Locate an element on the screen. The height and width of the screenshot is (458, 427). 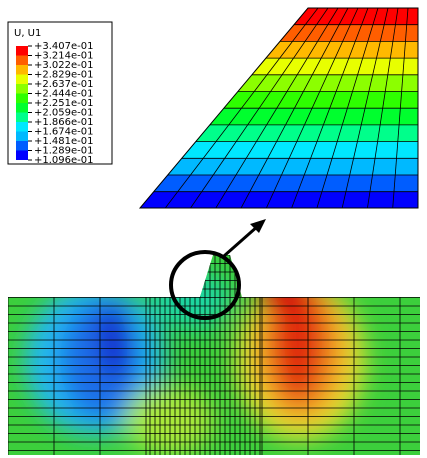
legend-label: +1.289e-01 is located at coordinates (64, 151).